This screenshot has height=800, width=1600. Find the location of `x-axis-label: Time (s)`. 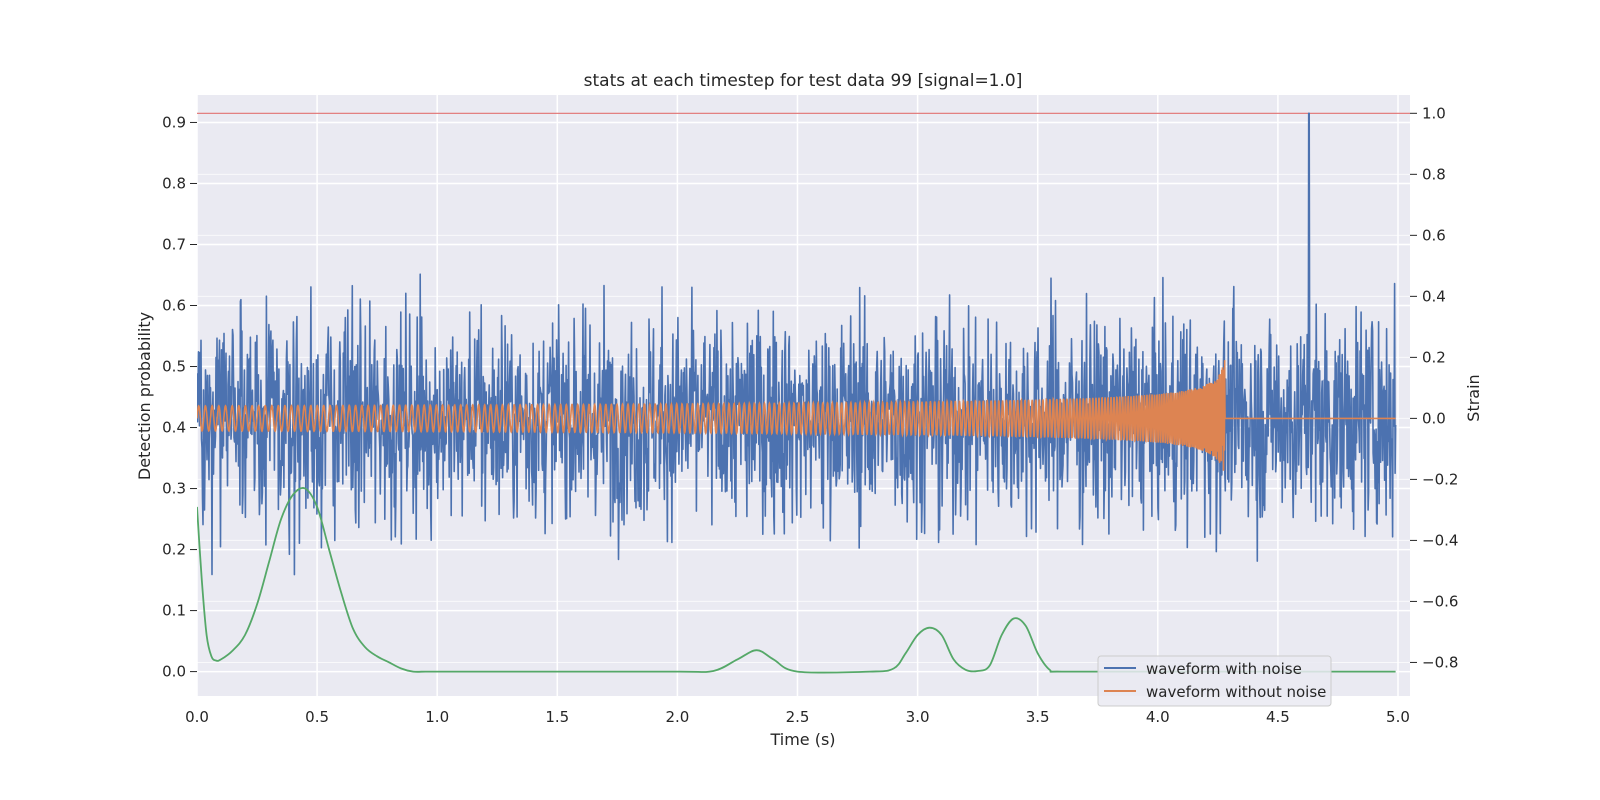

x-axis-label: Time (s) is located at coordinates (802, 739).